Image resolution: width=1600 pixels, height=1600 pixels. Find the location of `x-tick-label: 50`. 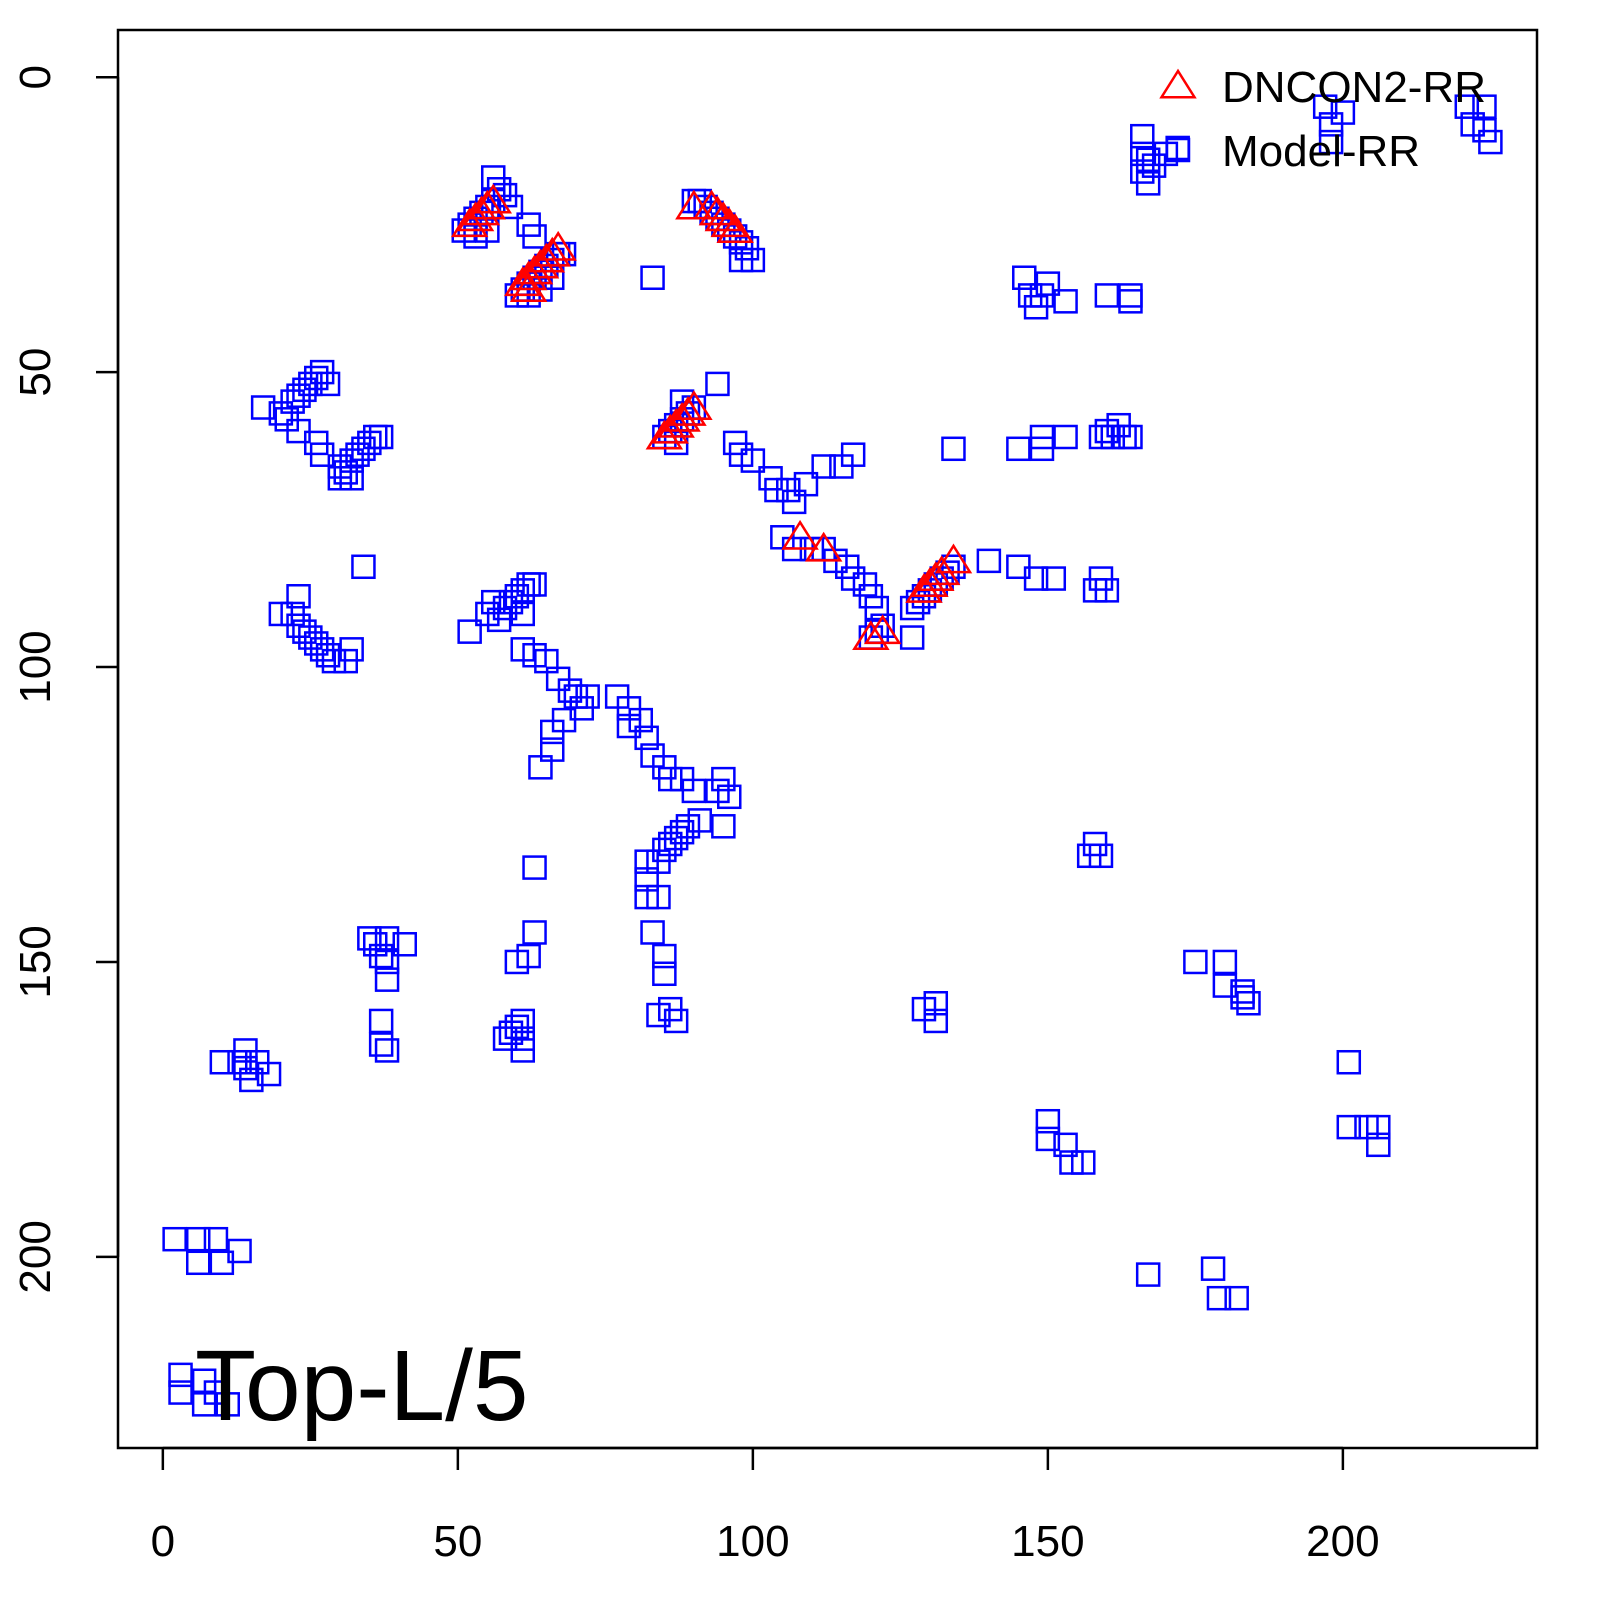

x-tick-label: 50 is located at coordinates (457, 1541).